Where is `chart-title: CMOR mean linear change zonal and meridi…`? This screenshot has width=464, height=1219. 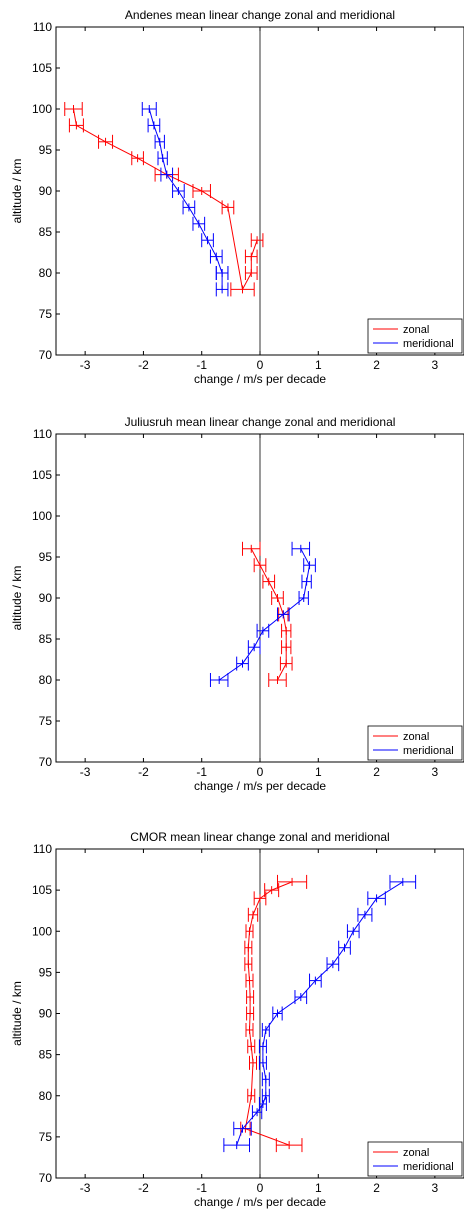
chart-title: CMOR mean linear change zonal and meridi… is located at coordinates (259, 837).